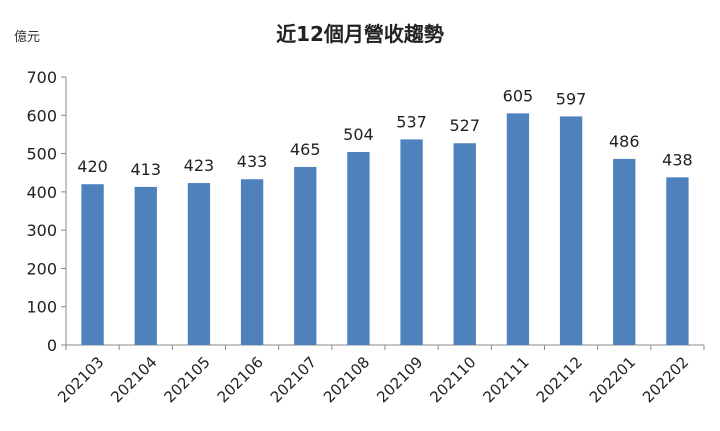 The image size is (720, 431). What do you see at coordinates (360, 34) in the screenshot?
I see `chart-title: 近12個月營收趨勢` at bounding box center [360, 34].